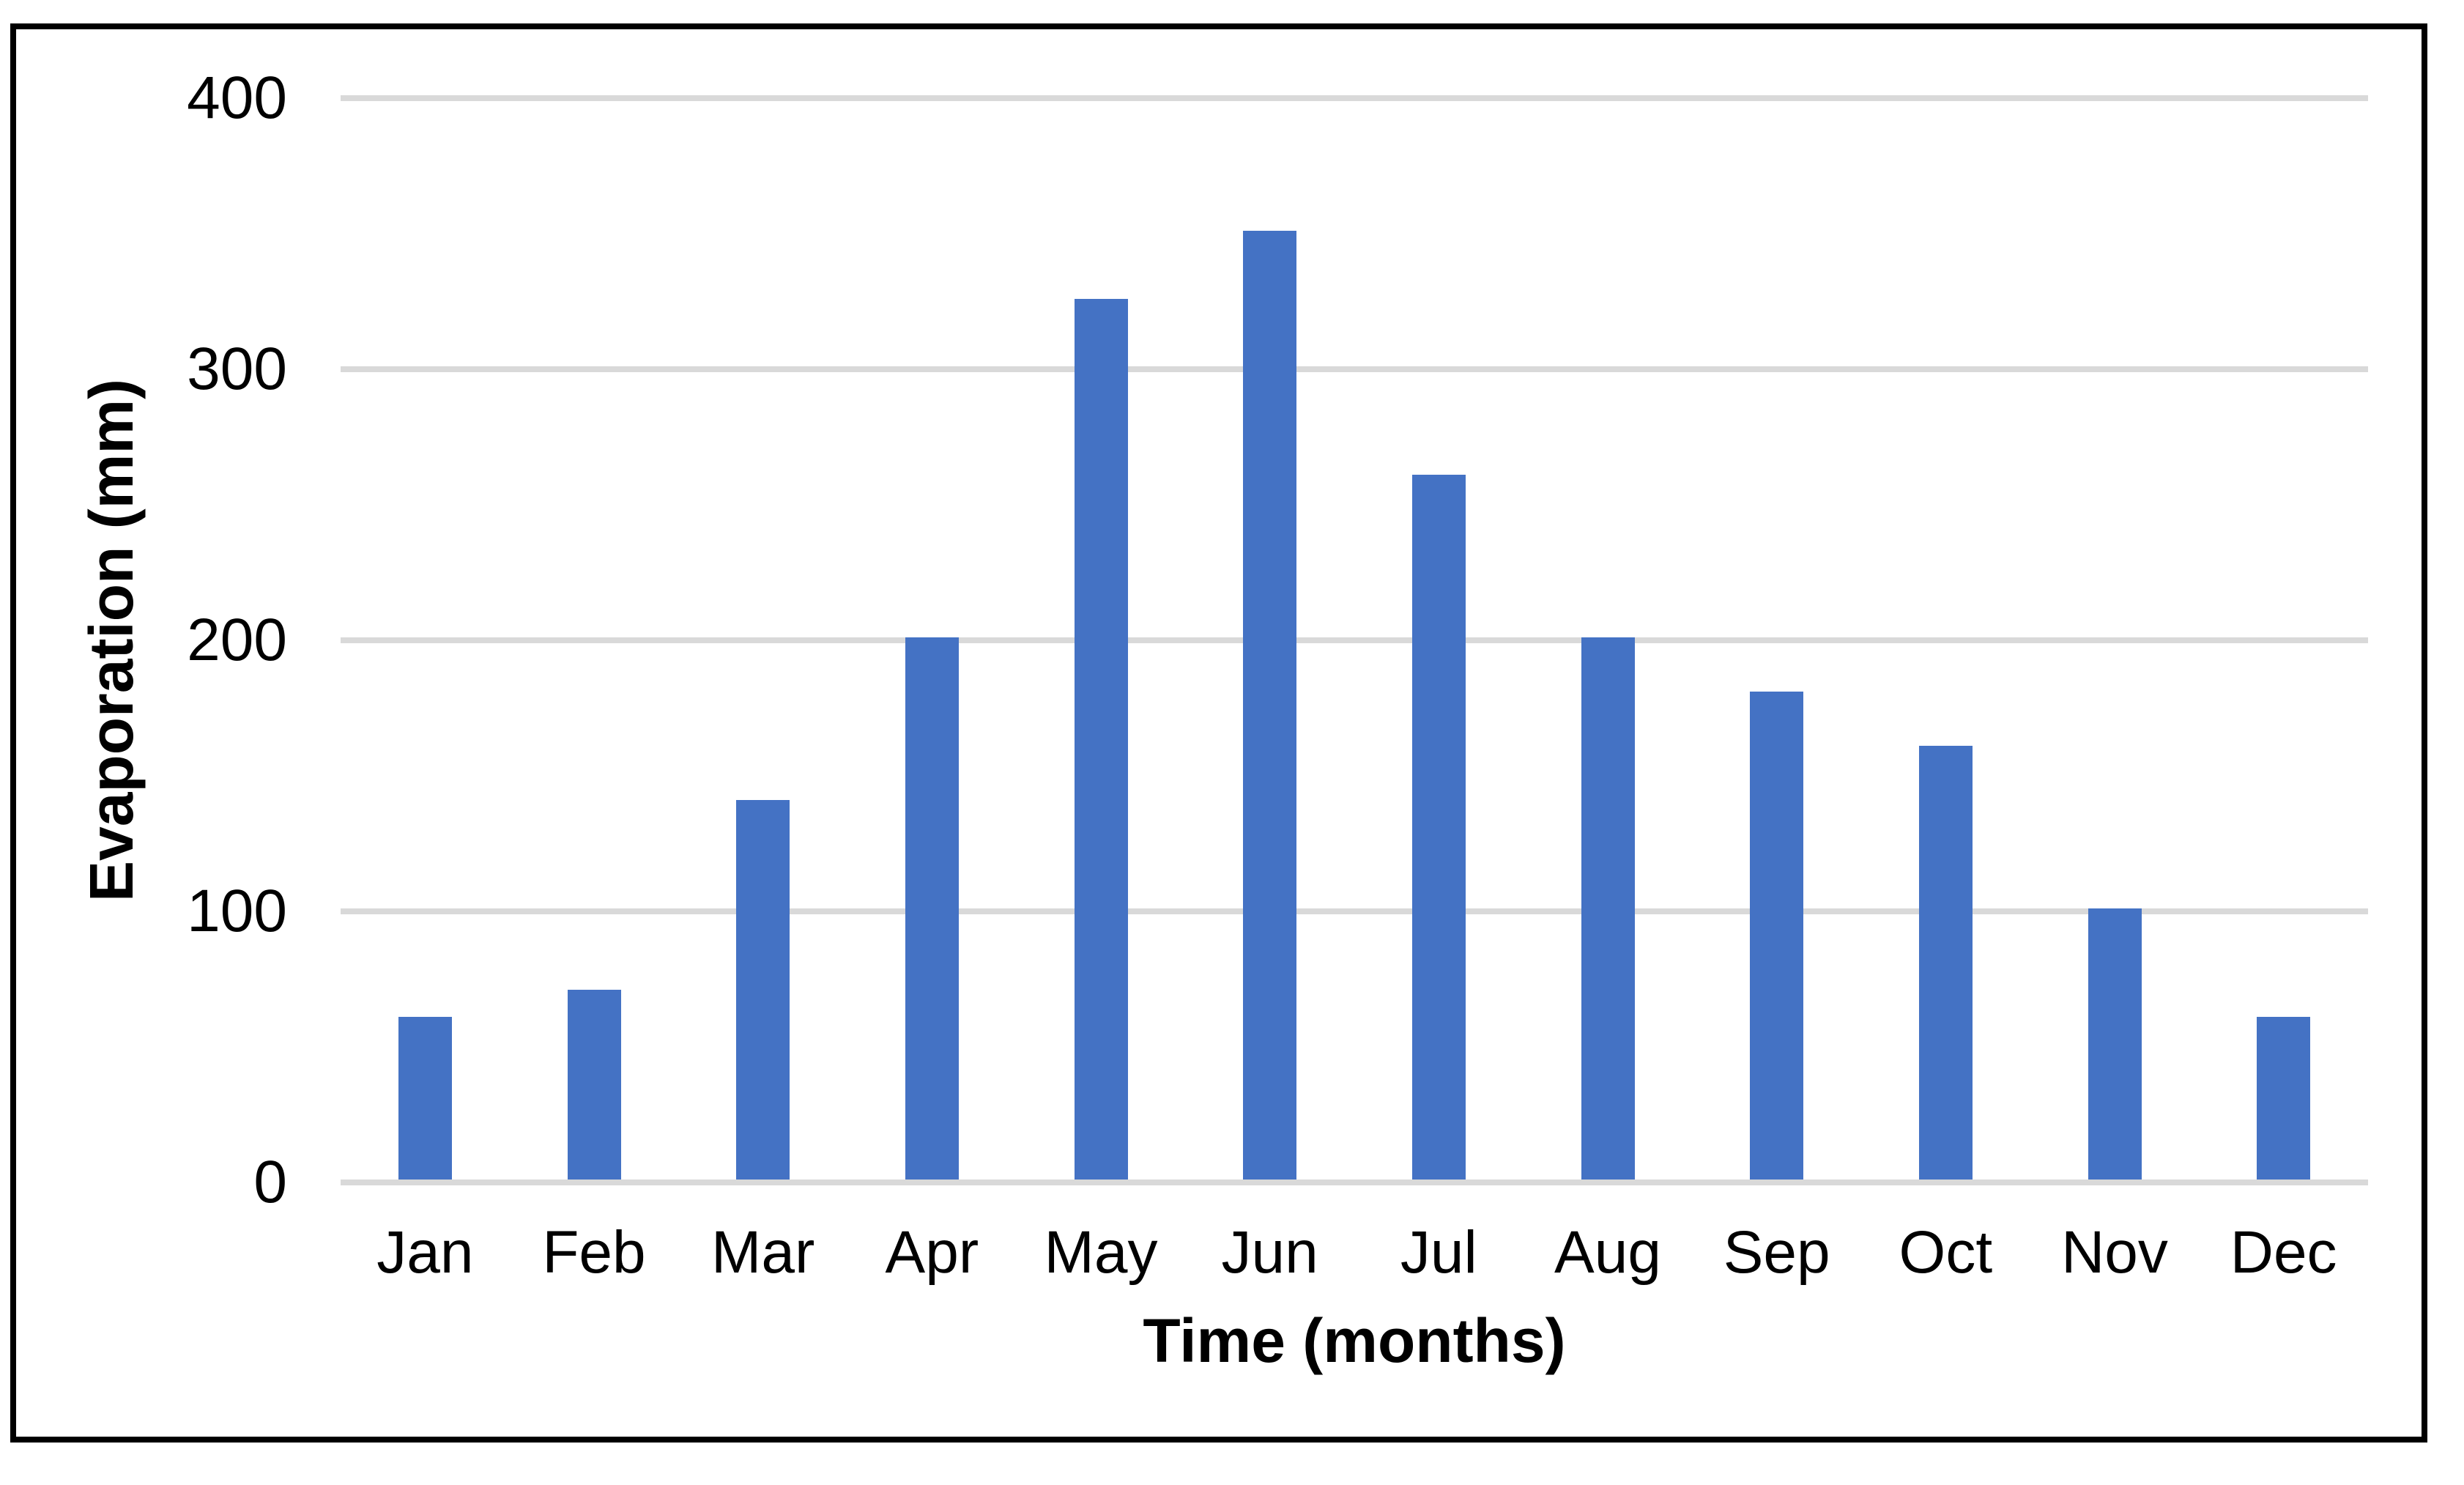  Describe the element at coordinates (594, 1252) in the screenshot. I see `x-tick-label-feb: Feb` at that location.